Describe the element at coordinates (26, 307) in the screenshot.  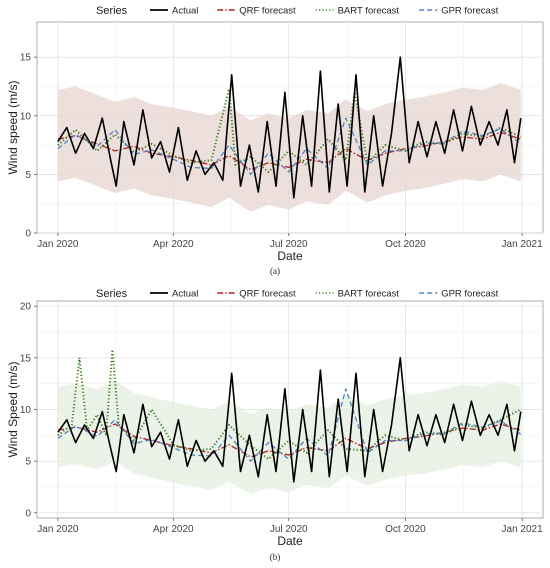
I see `y-tick-label: 20` at that location.